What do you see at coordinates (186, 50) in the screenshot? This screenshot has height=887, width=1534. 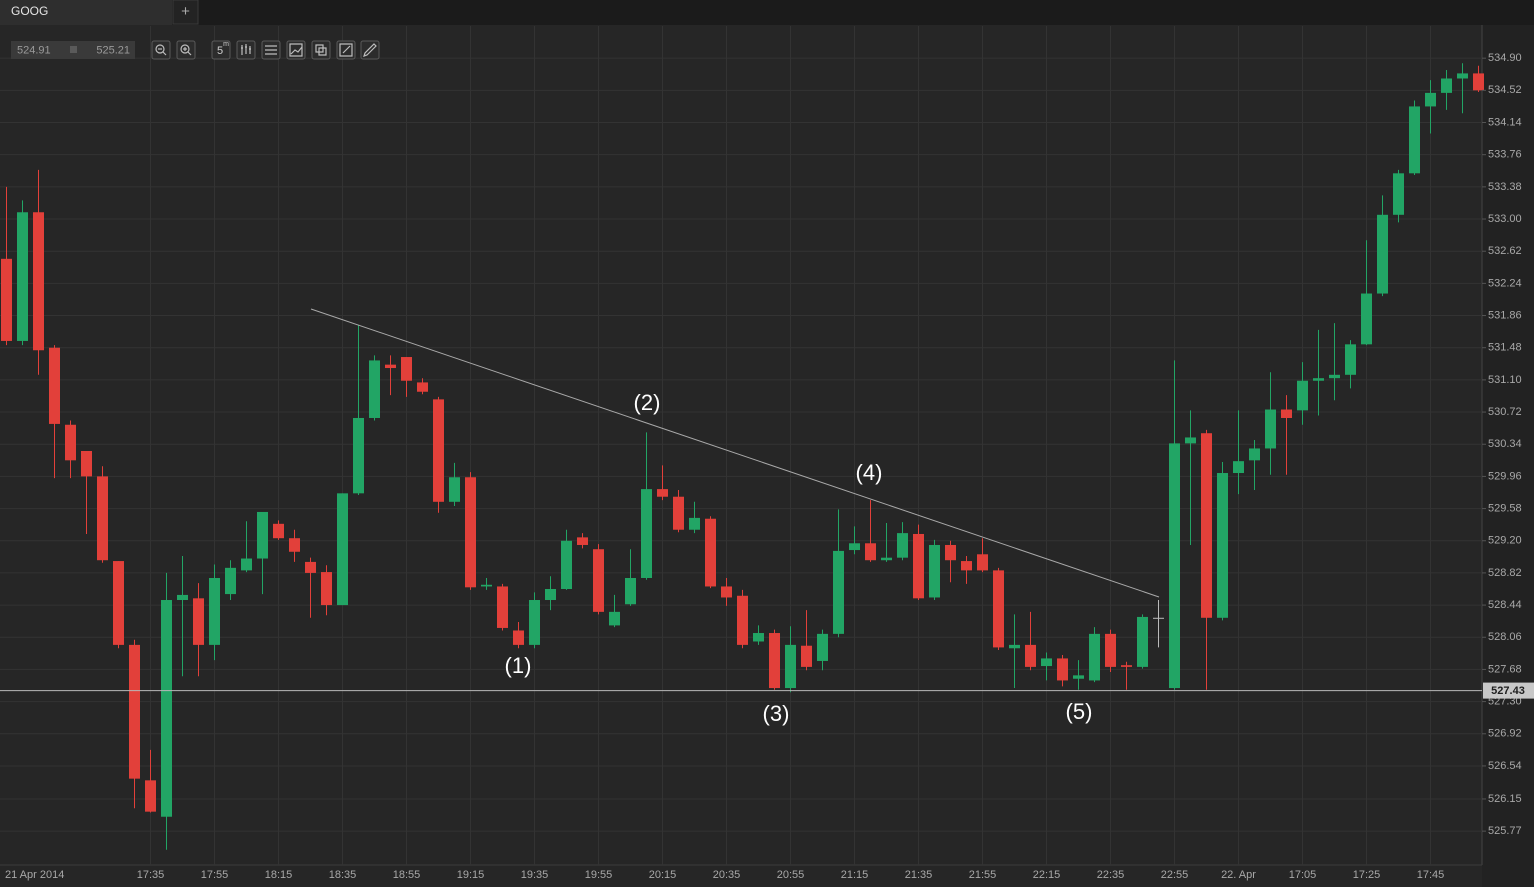 I see `zoom-in-button` at bounding box center [186, 50].